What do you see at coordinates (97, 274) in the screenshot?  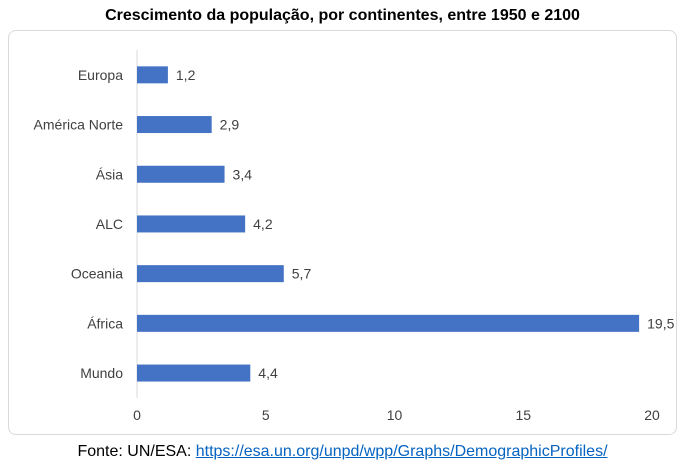 I see `category-label: Oceania` at bounding box center [97, 274].